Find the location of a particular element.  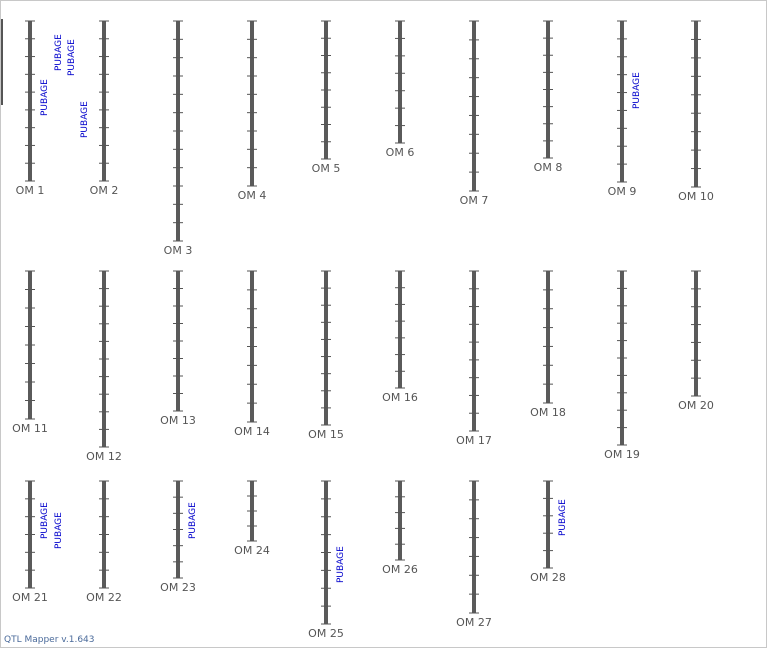

chromosome-label: OM 7 is located at coordinates (474, 200).